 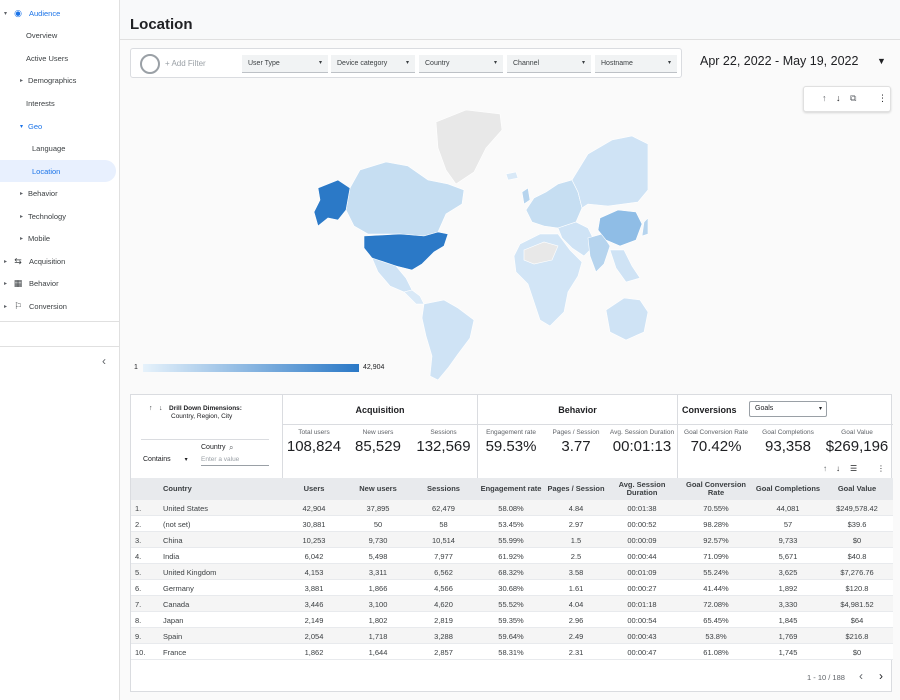 I want to click on goals-select: Goals ▾, so click(x=788, y=409).